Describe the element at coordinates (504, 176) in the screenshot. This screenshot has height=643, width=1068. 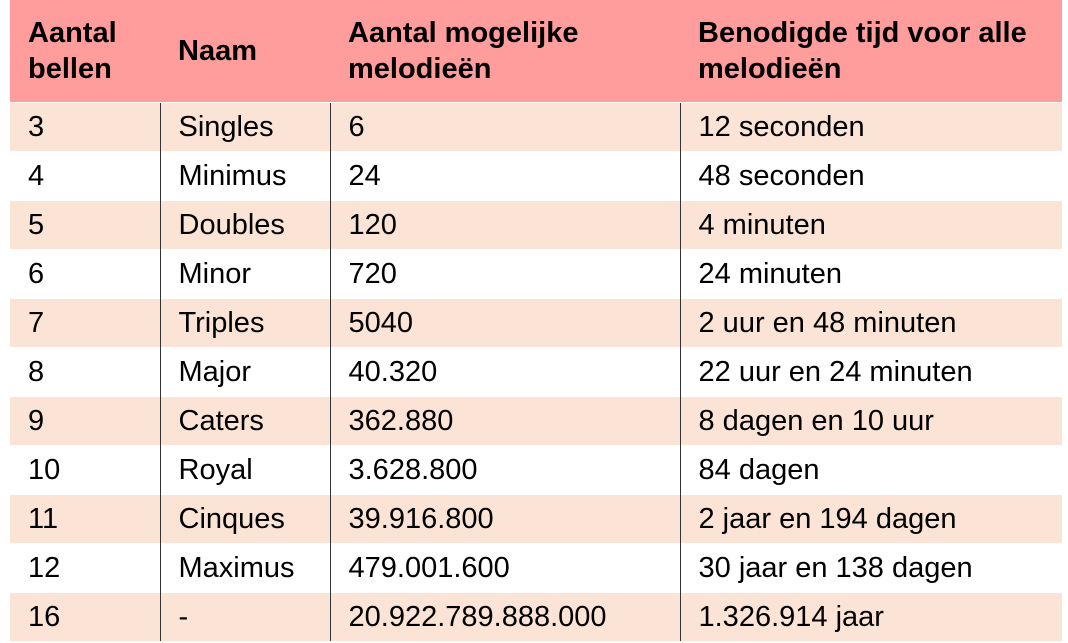
I see `table-cell: 24` at that location.